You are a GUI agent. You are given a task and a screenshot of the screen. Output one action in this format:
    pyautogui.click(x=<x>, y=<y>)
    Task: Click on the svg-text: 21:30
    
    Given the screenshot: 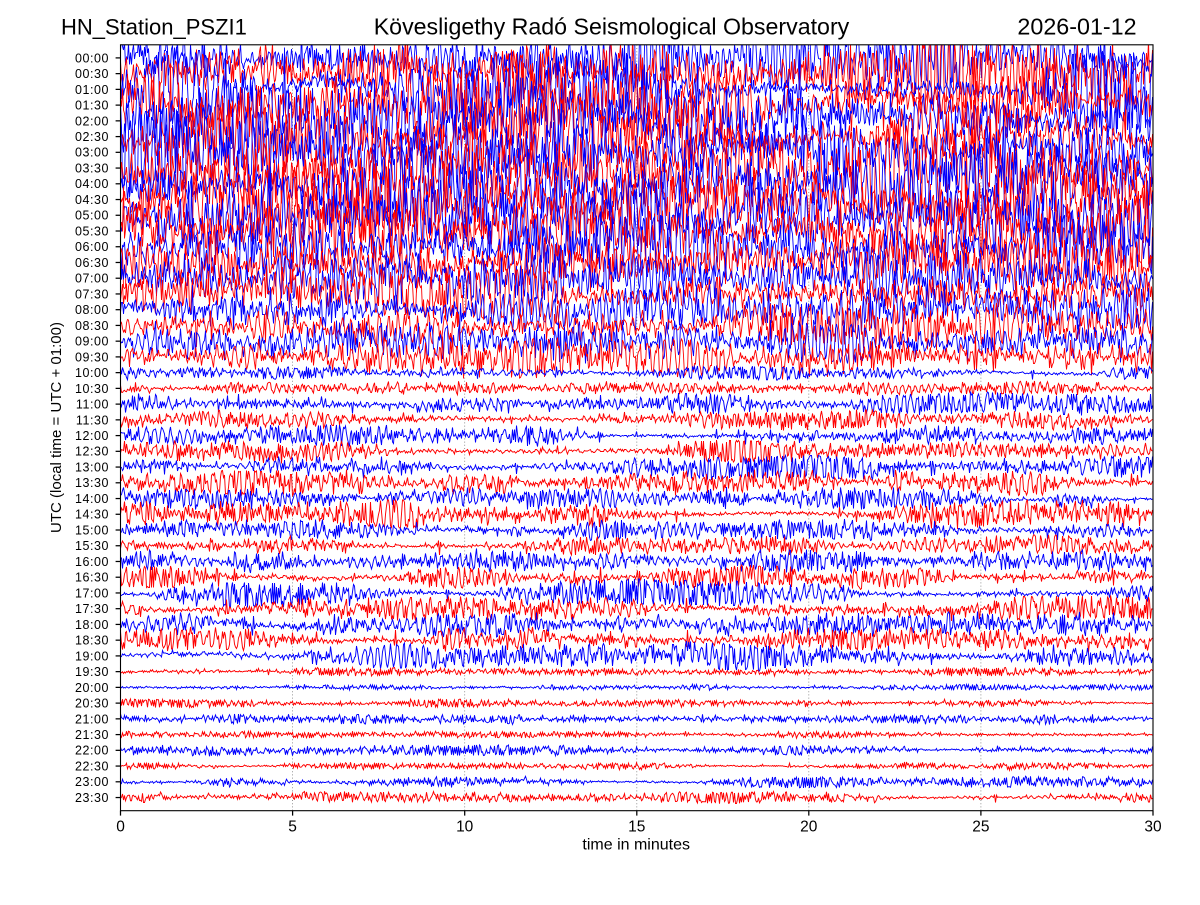 What is the action you would take?
    pyautogui.click(x=92, y=735)
    